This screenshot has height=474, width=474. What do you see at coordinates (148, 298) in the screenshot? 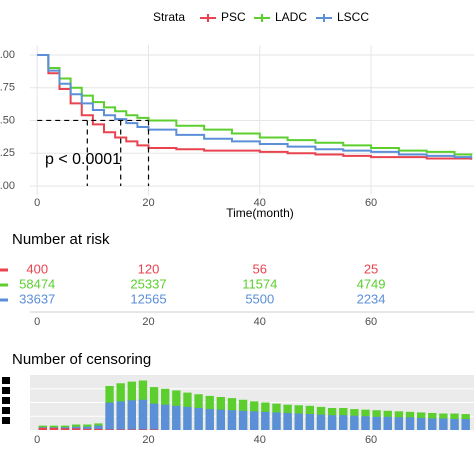
I see `risk-count: 12565` at bounding box center [148, 298].